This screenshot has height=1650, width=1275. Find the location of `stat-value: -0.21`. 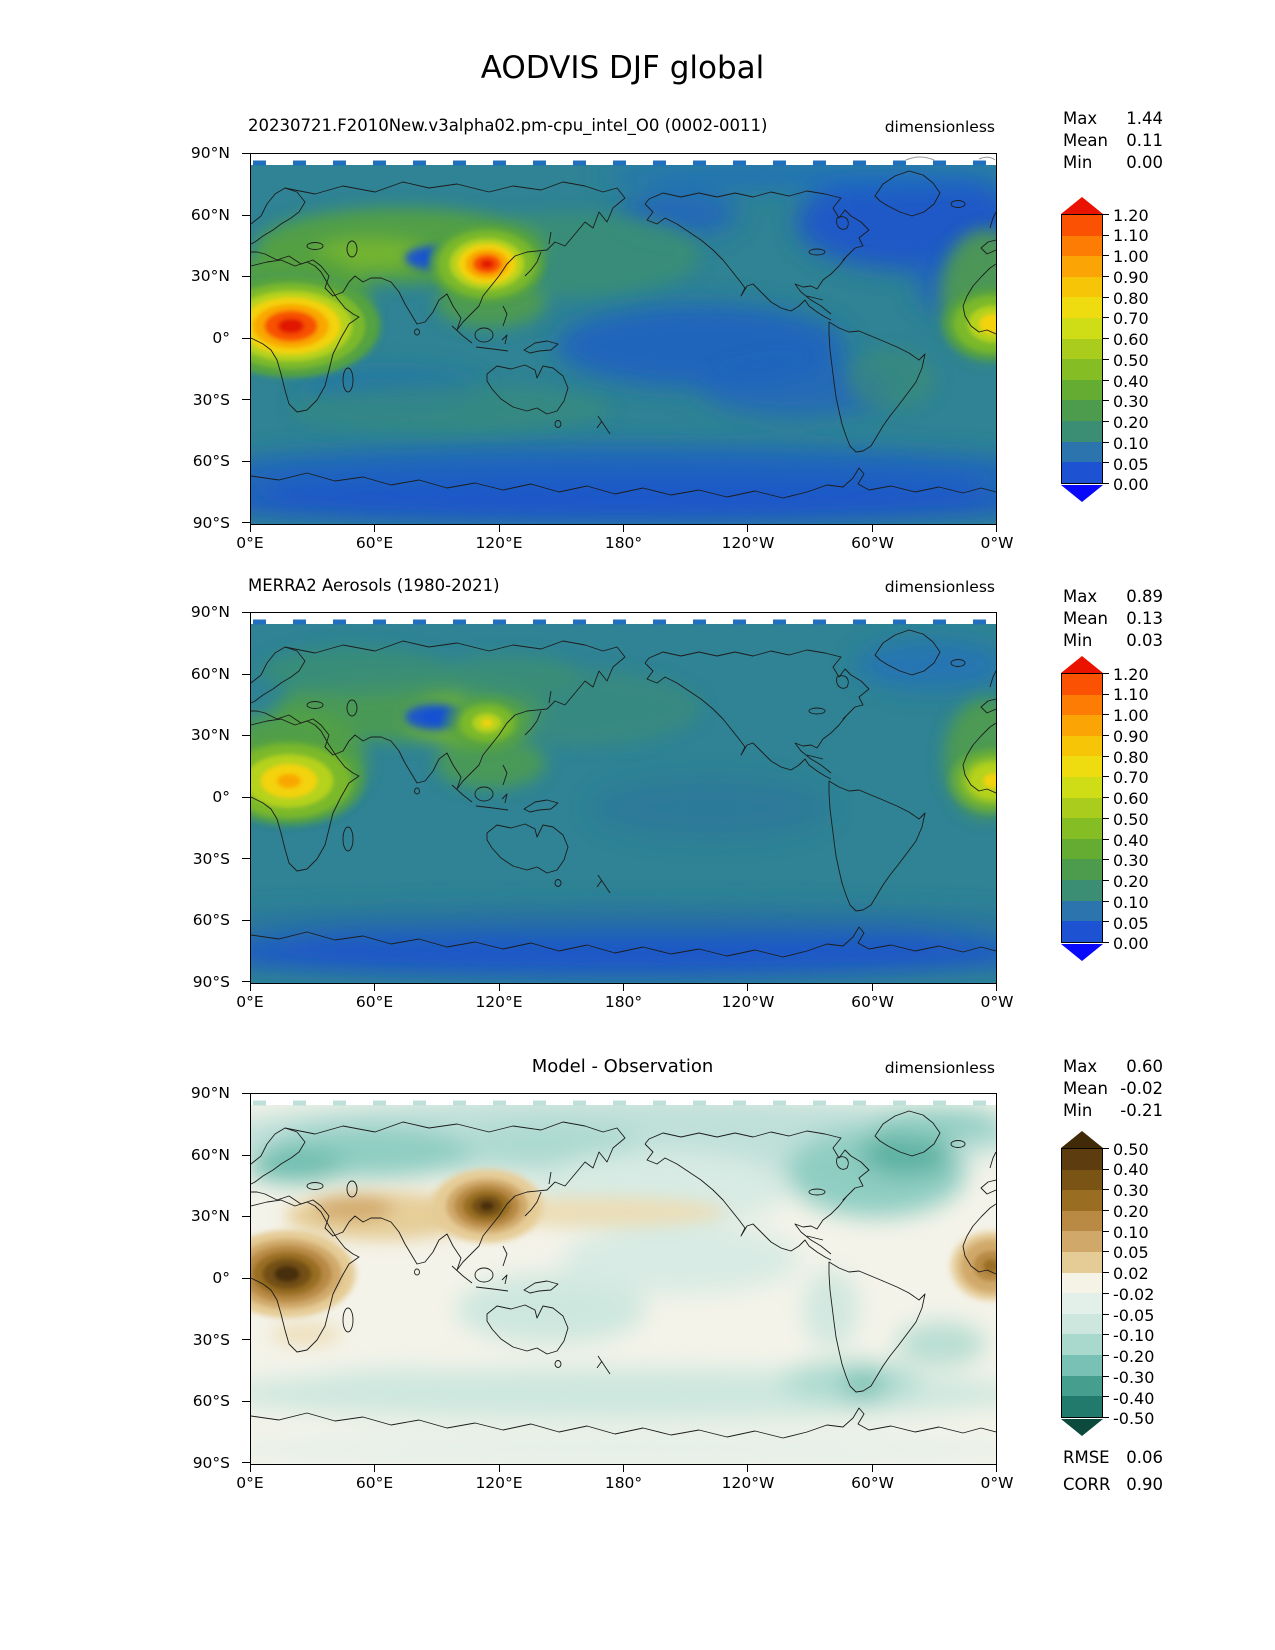

stat-value: -0.21 is located at coordinates (1141, 1110).